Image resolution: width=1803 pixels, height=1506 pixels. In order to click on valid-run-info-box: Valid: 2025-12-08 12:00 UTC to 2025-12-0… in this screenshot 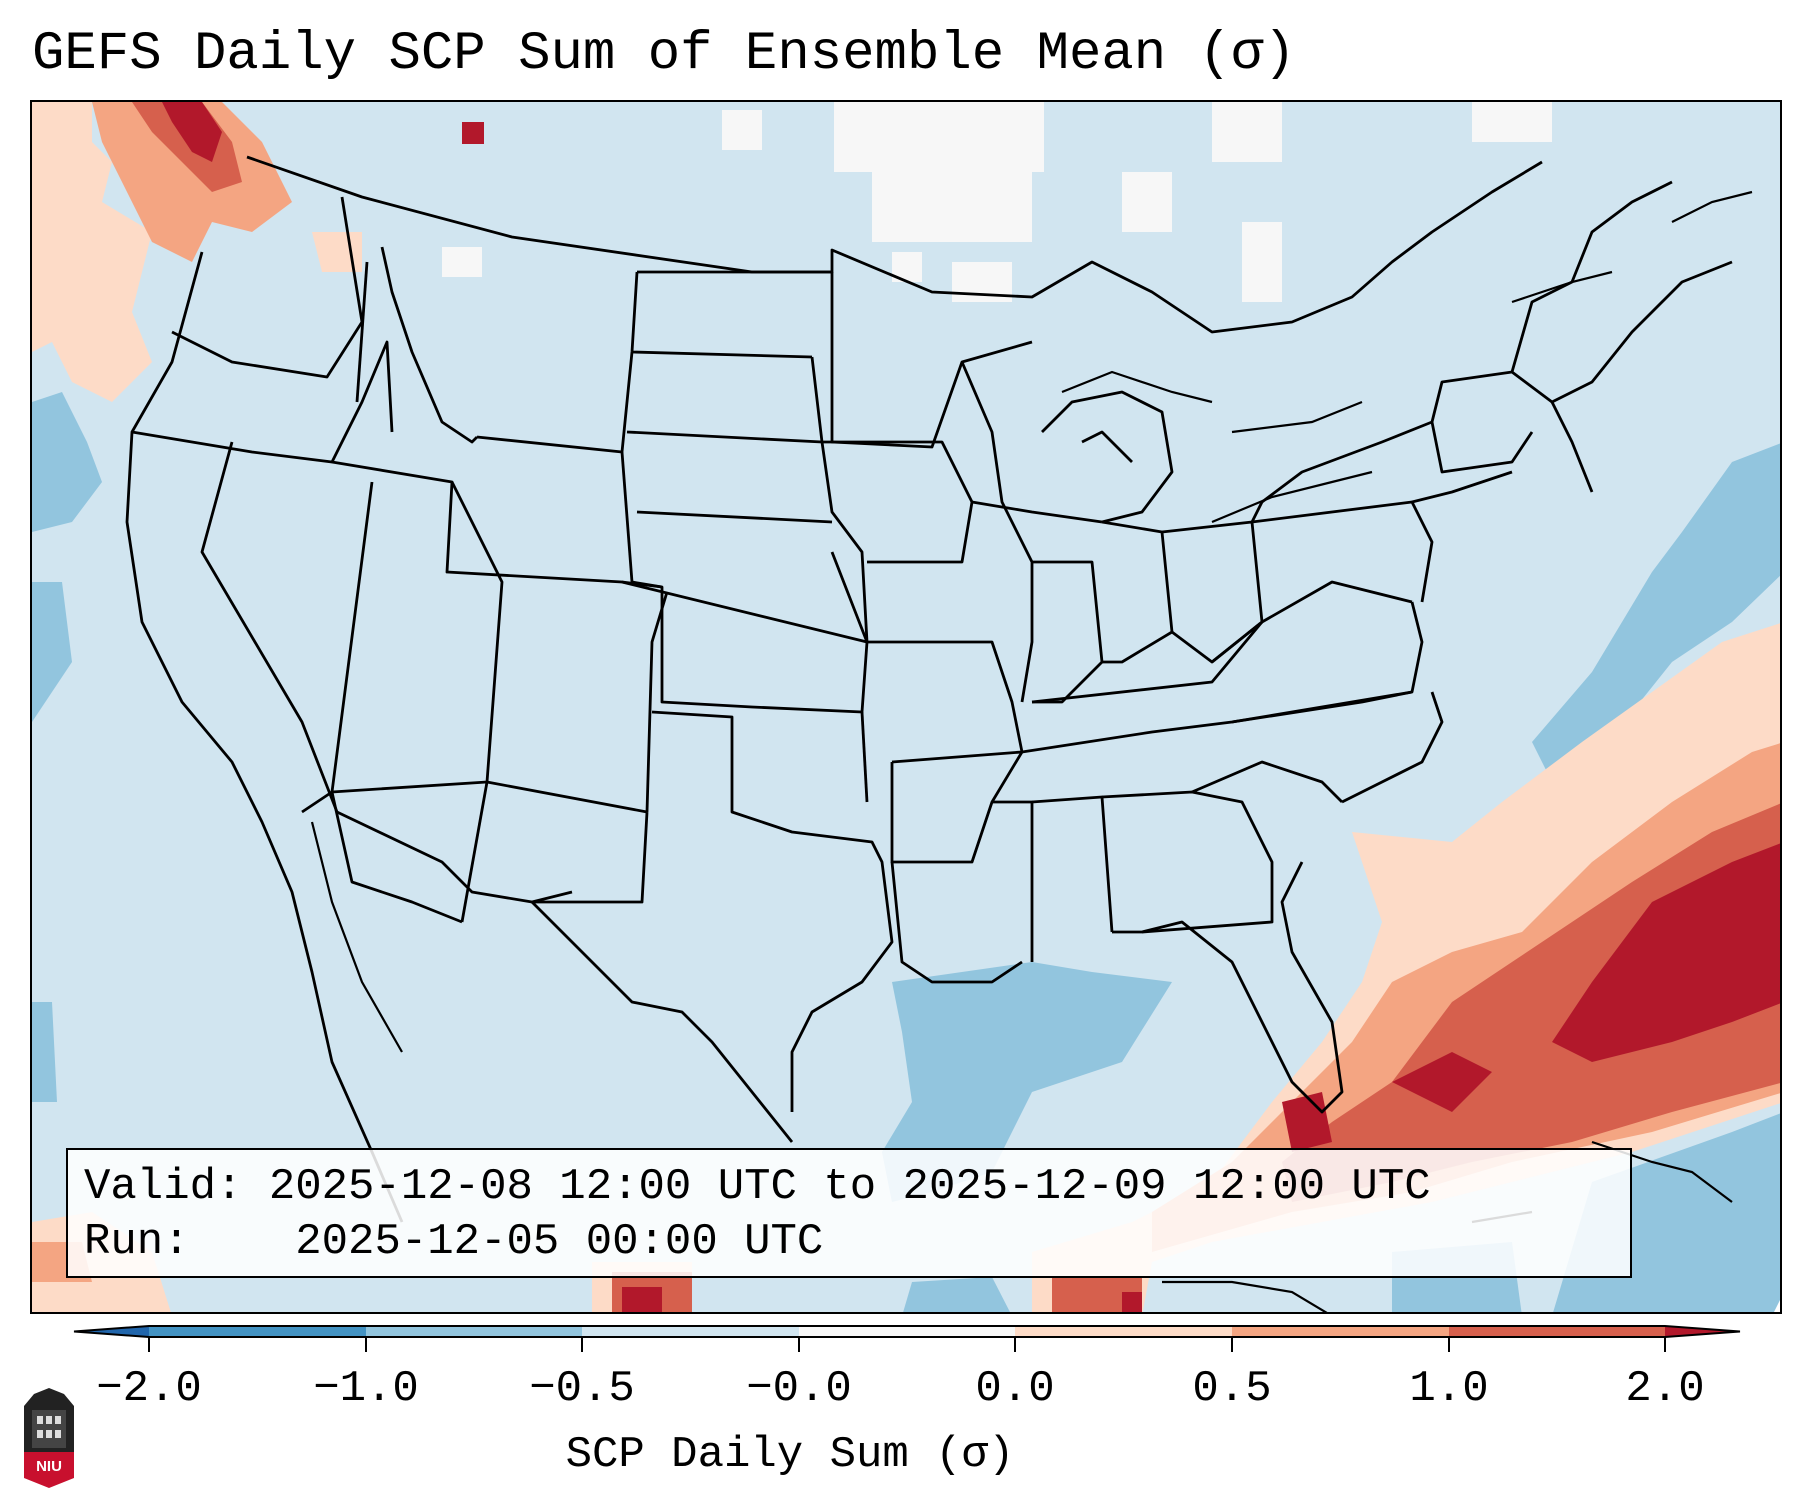, I will do `click(849, 1213)`.